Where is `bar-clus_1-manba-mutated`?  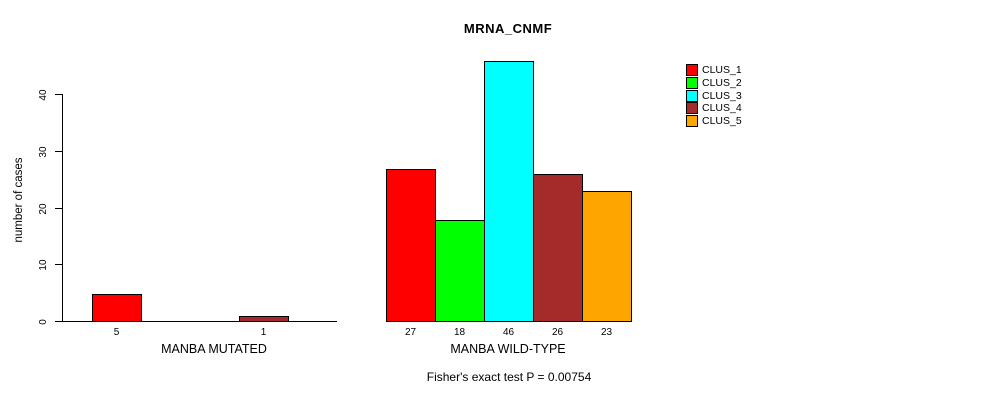
bar-clus_1-manba-mutated is located at coordinates (117, 308).